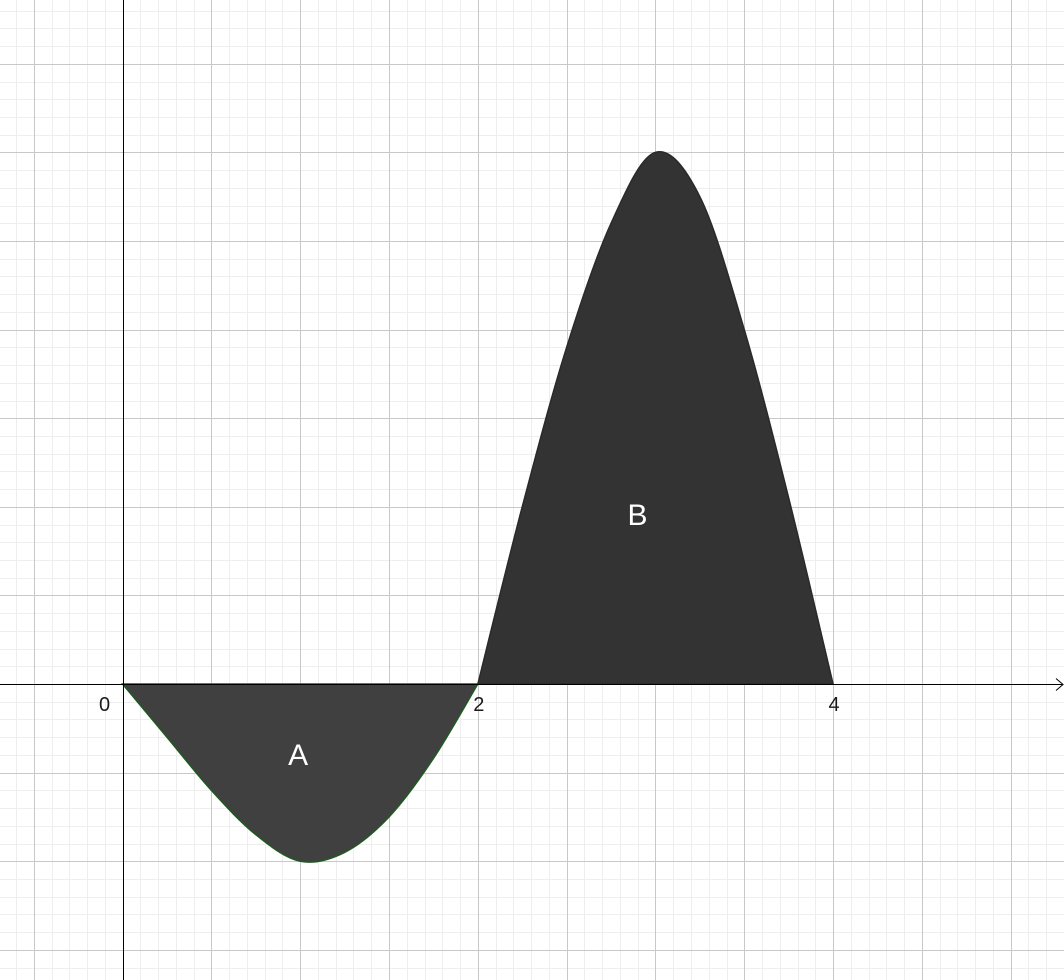  What do you see at coordinates (1059, 684) in the screenshot?
I see `x-axis-arrow` at bounding box center [1059, 684].